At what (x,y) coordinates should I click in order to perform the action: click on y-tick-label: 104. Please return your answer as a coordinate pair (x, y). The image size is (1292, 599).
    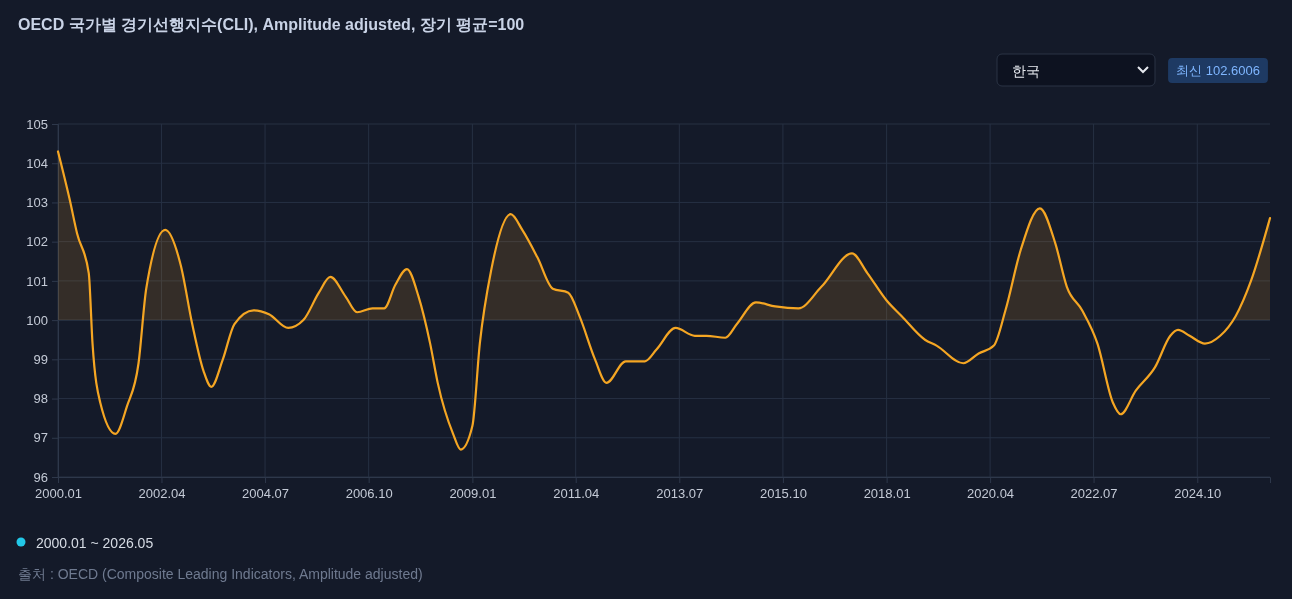
    Looking at the image, I should click on (37, 163).